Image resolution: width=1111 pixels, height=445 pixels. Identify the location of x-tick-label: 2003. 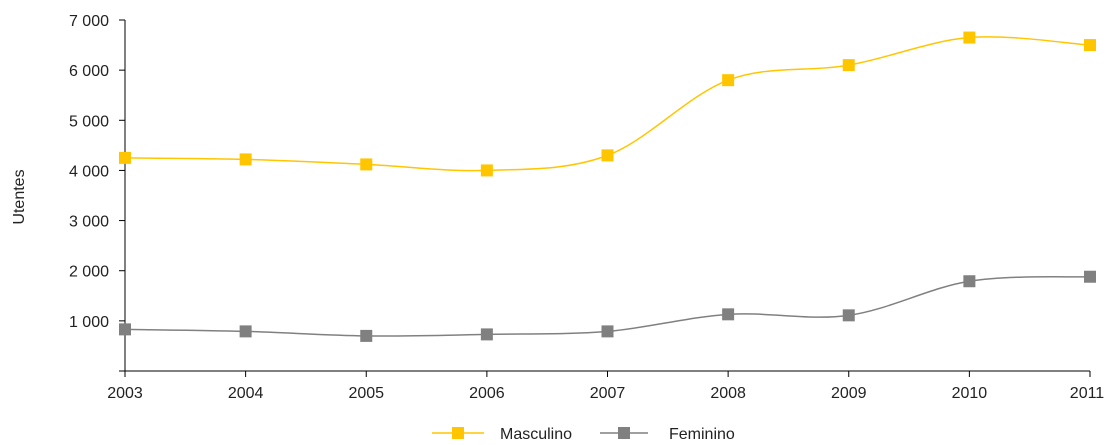
(125, 393).